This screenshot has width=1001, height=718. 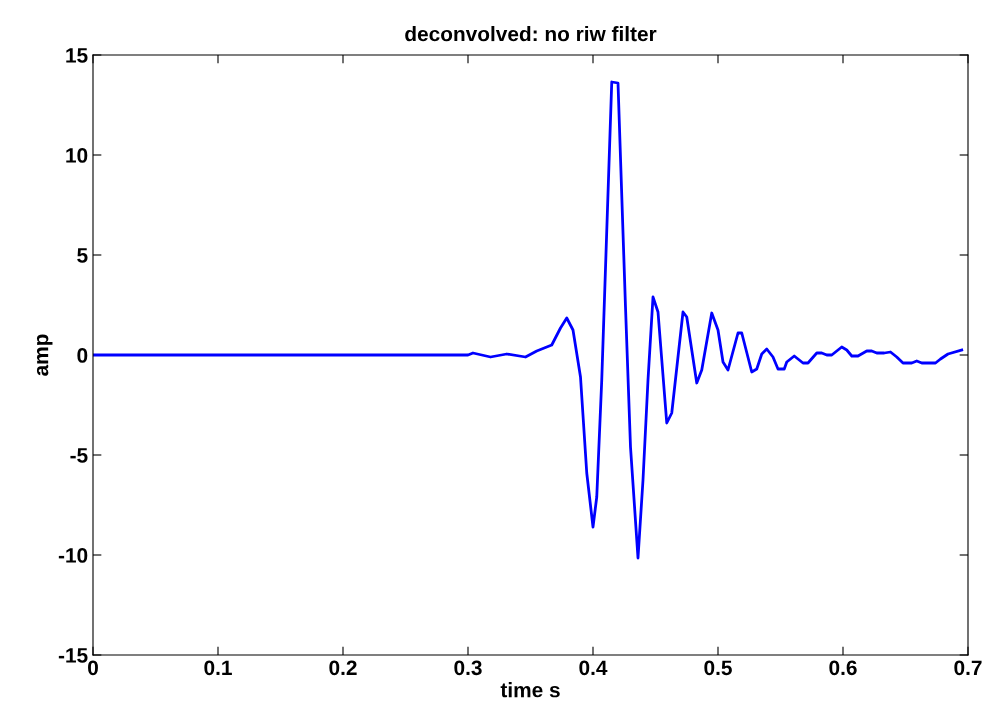 I want to click on y-tick-label: 0, so click(x=82, y=355).